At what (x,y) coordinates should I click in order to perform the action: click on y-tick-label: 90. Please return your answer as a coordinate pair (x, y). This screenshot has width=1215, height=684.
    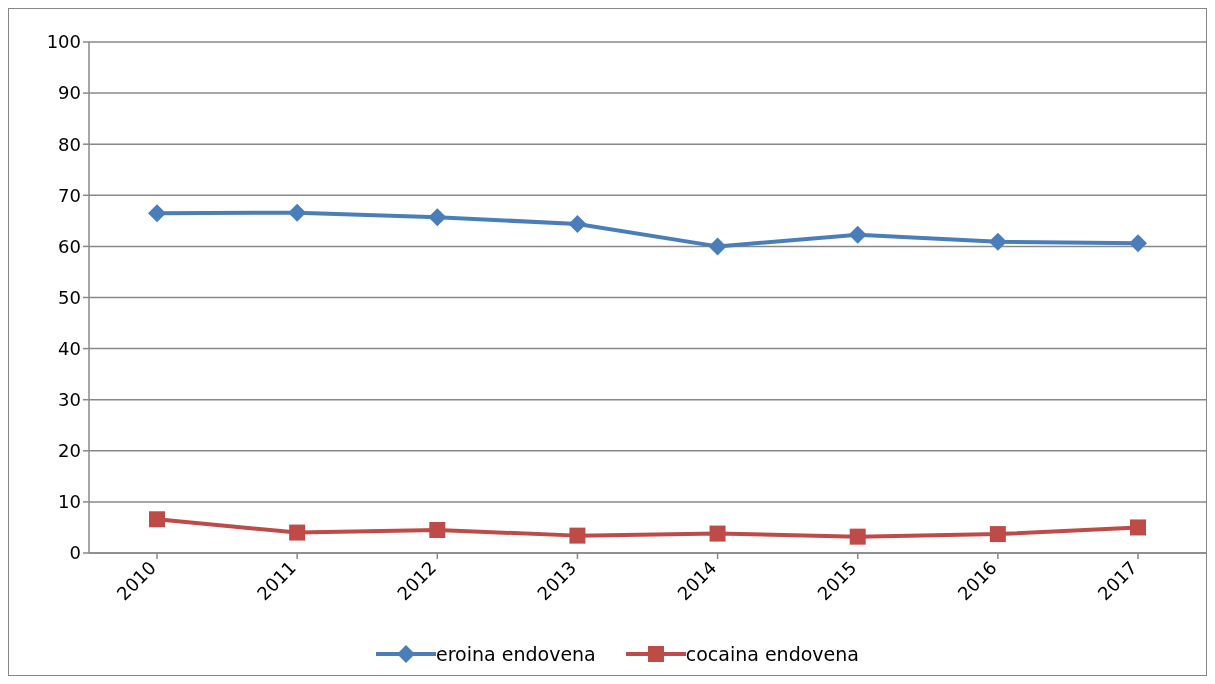
    Looking at the image, I should click on (69, 93).